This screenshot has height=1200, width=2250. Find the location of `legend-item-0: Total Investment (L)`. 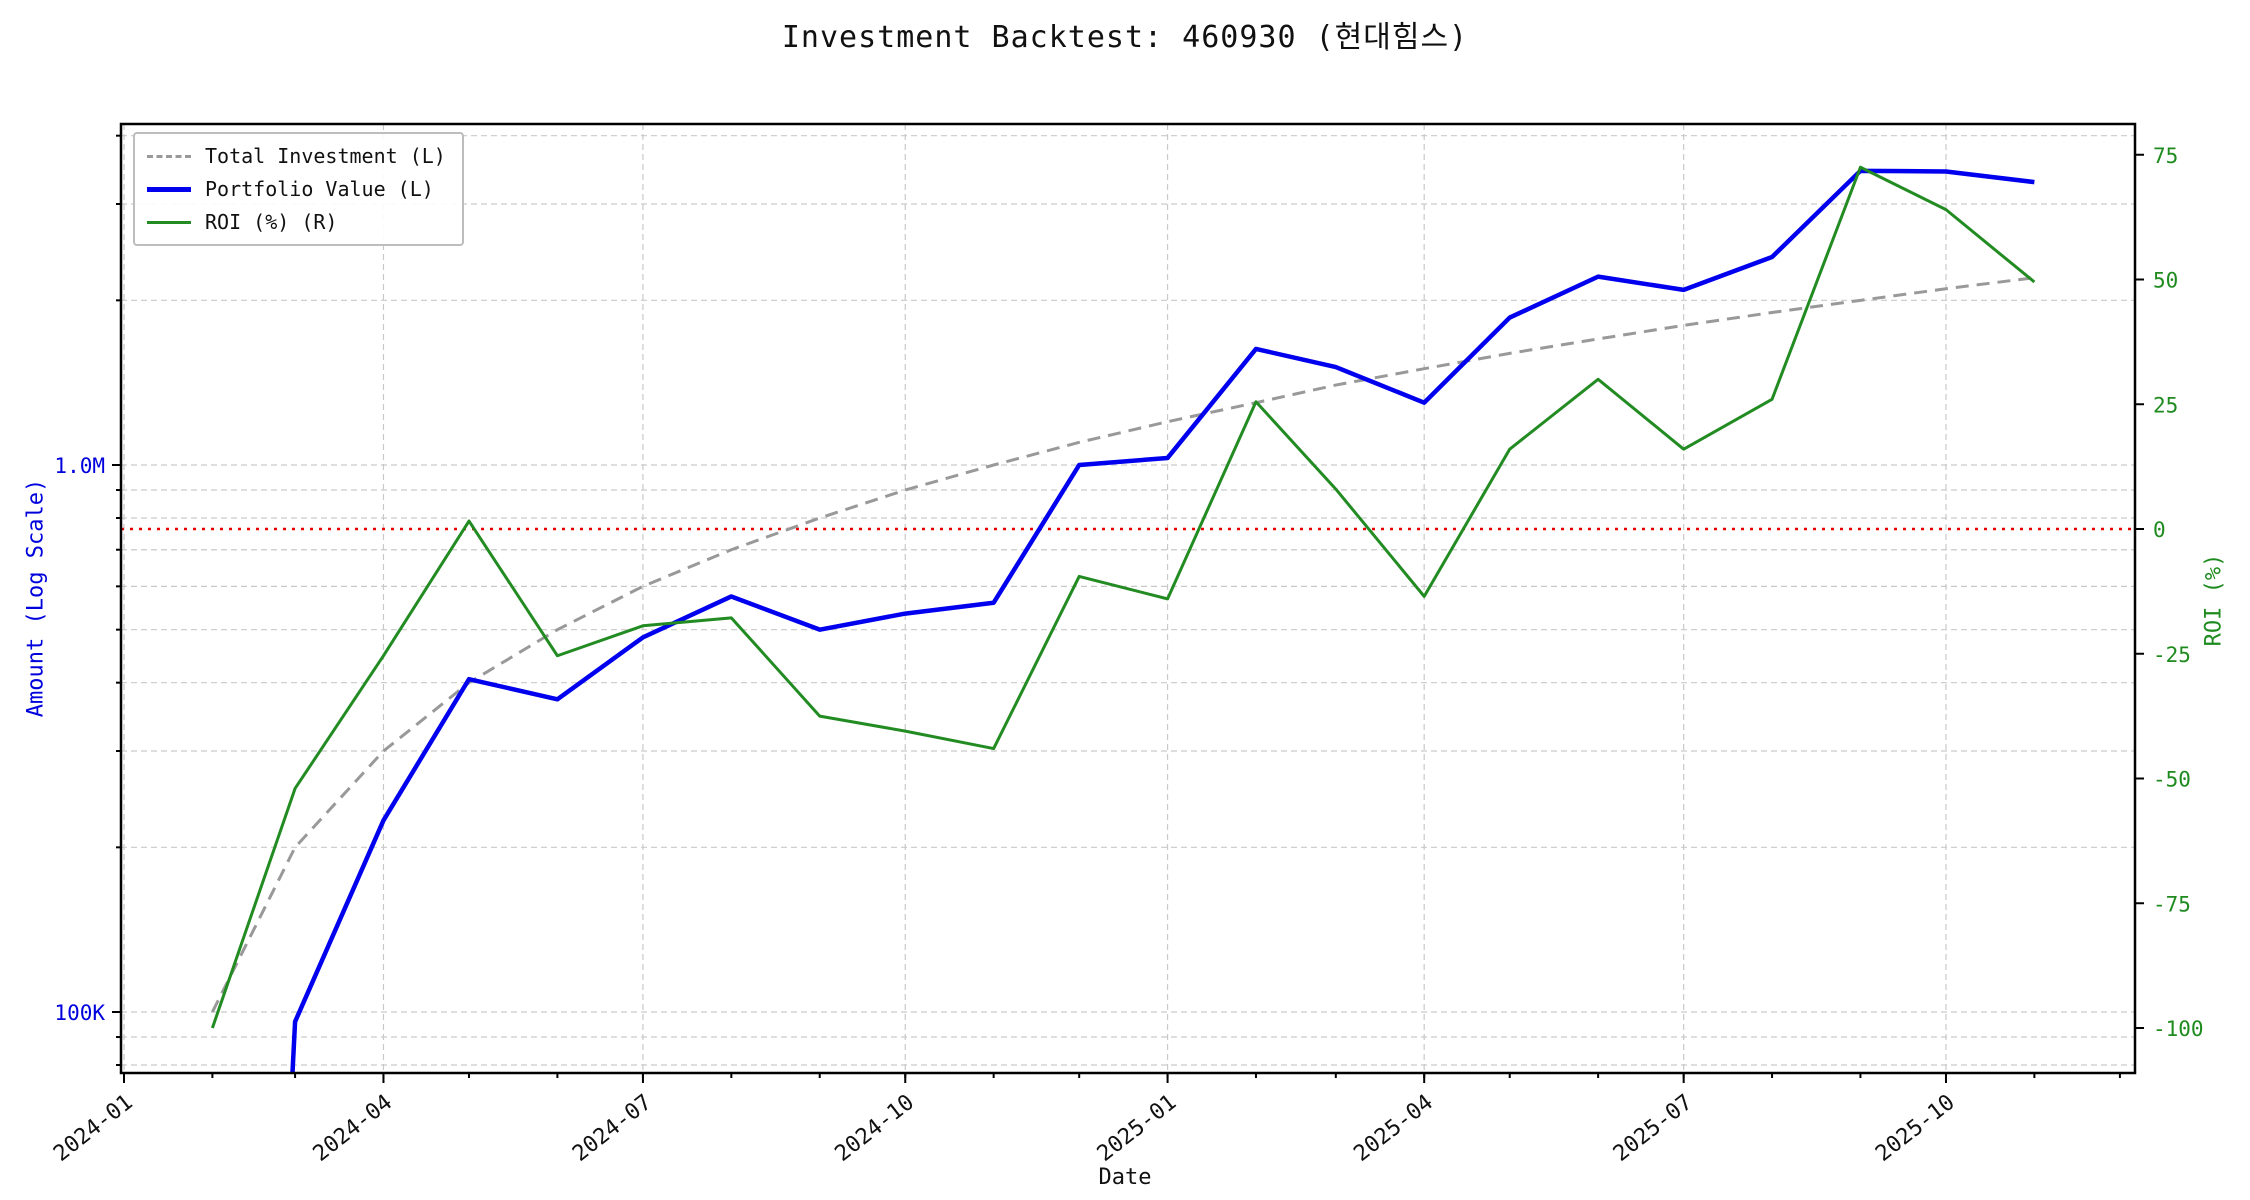

legend-item-0: Total Investment (L) is located at coordinates (296, 156).